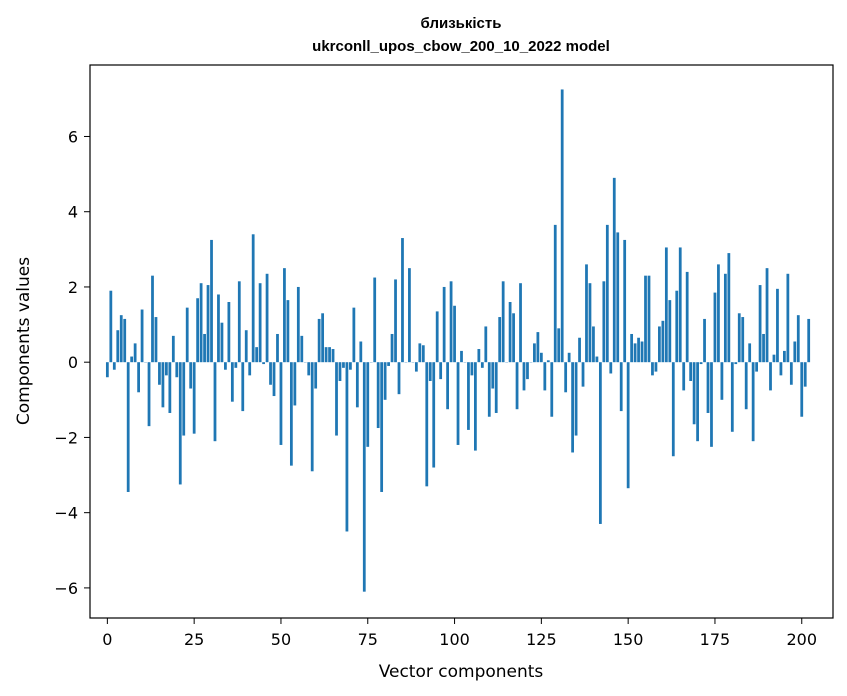 The height and width of the screenshot is (696, 847). What do you see at coordinates (73, 287) in the screenshot?
I see `y-tick-label: 2` at bounding box center [73, 287].